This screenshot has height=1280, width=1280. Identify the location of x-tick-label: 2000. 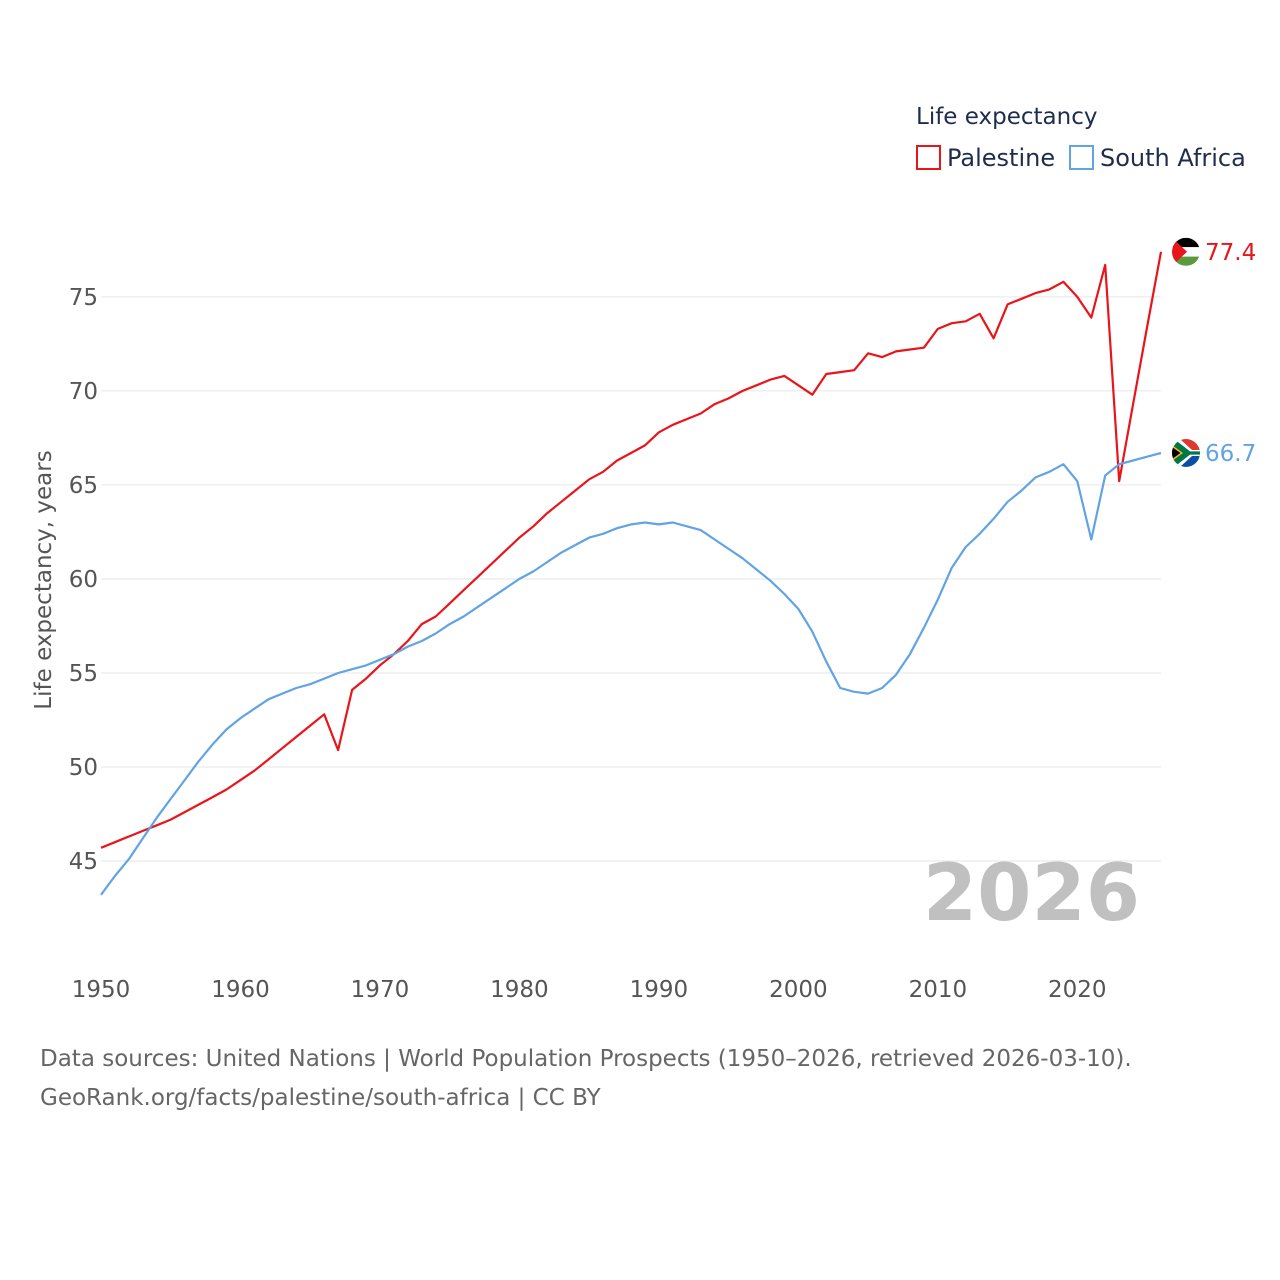
(798, 990).